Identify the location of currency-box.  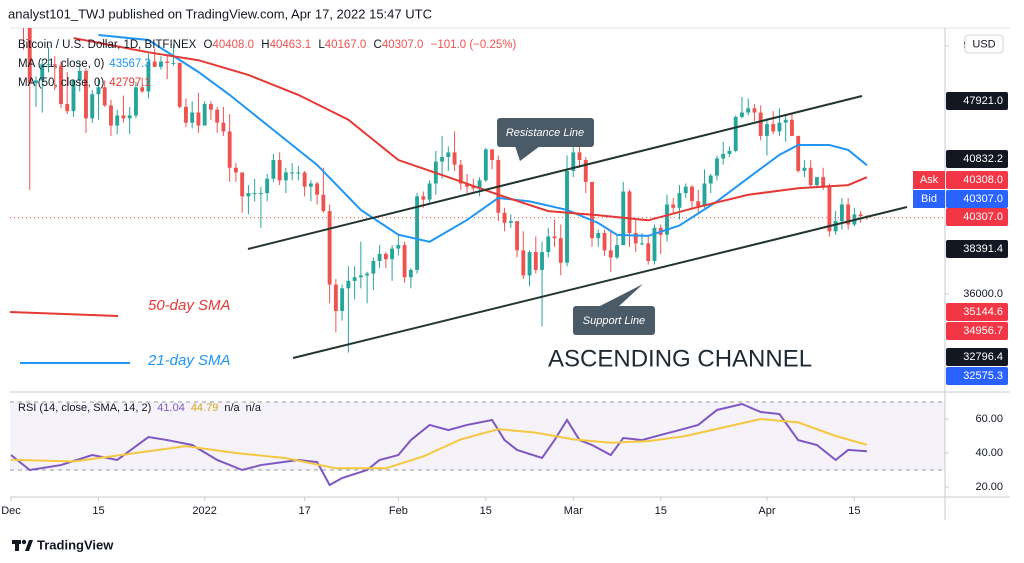
(984, 44).